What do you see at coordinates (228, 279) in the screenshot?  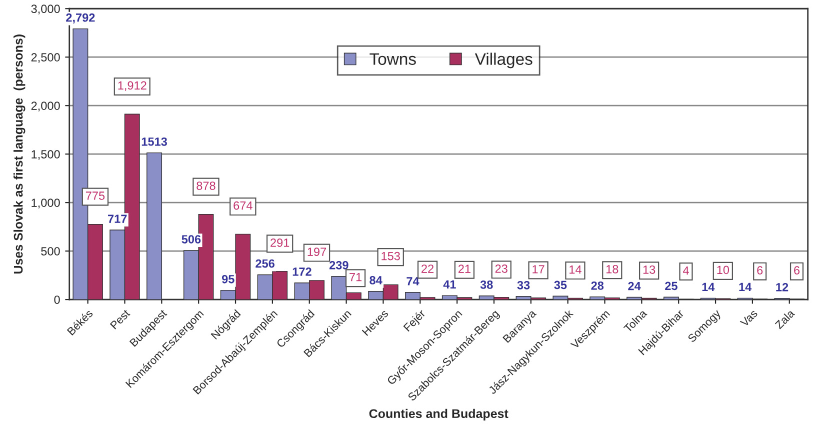 I see `data-label: 95` at bounding box center [228, 279].